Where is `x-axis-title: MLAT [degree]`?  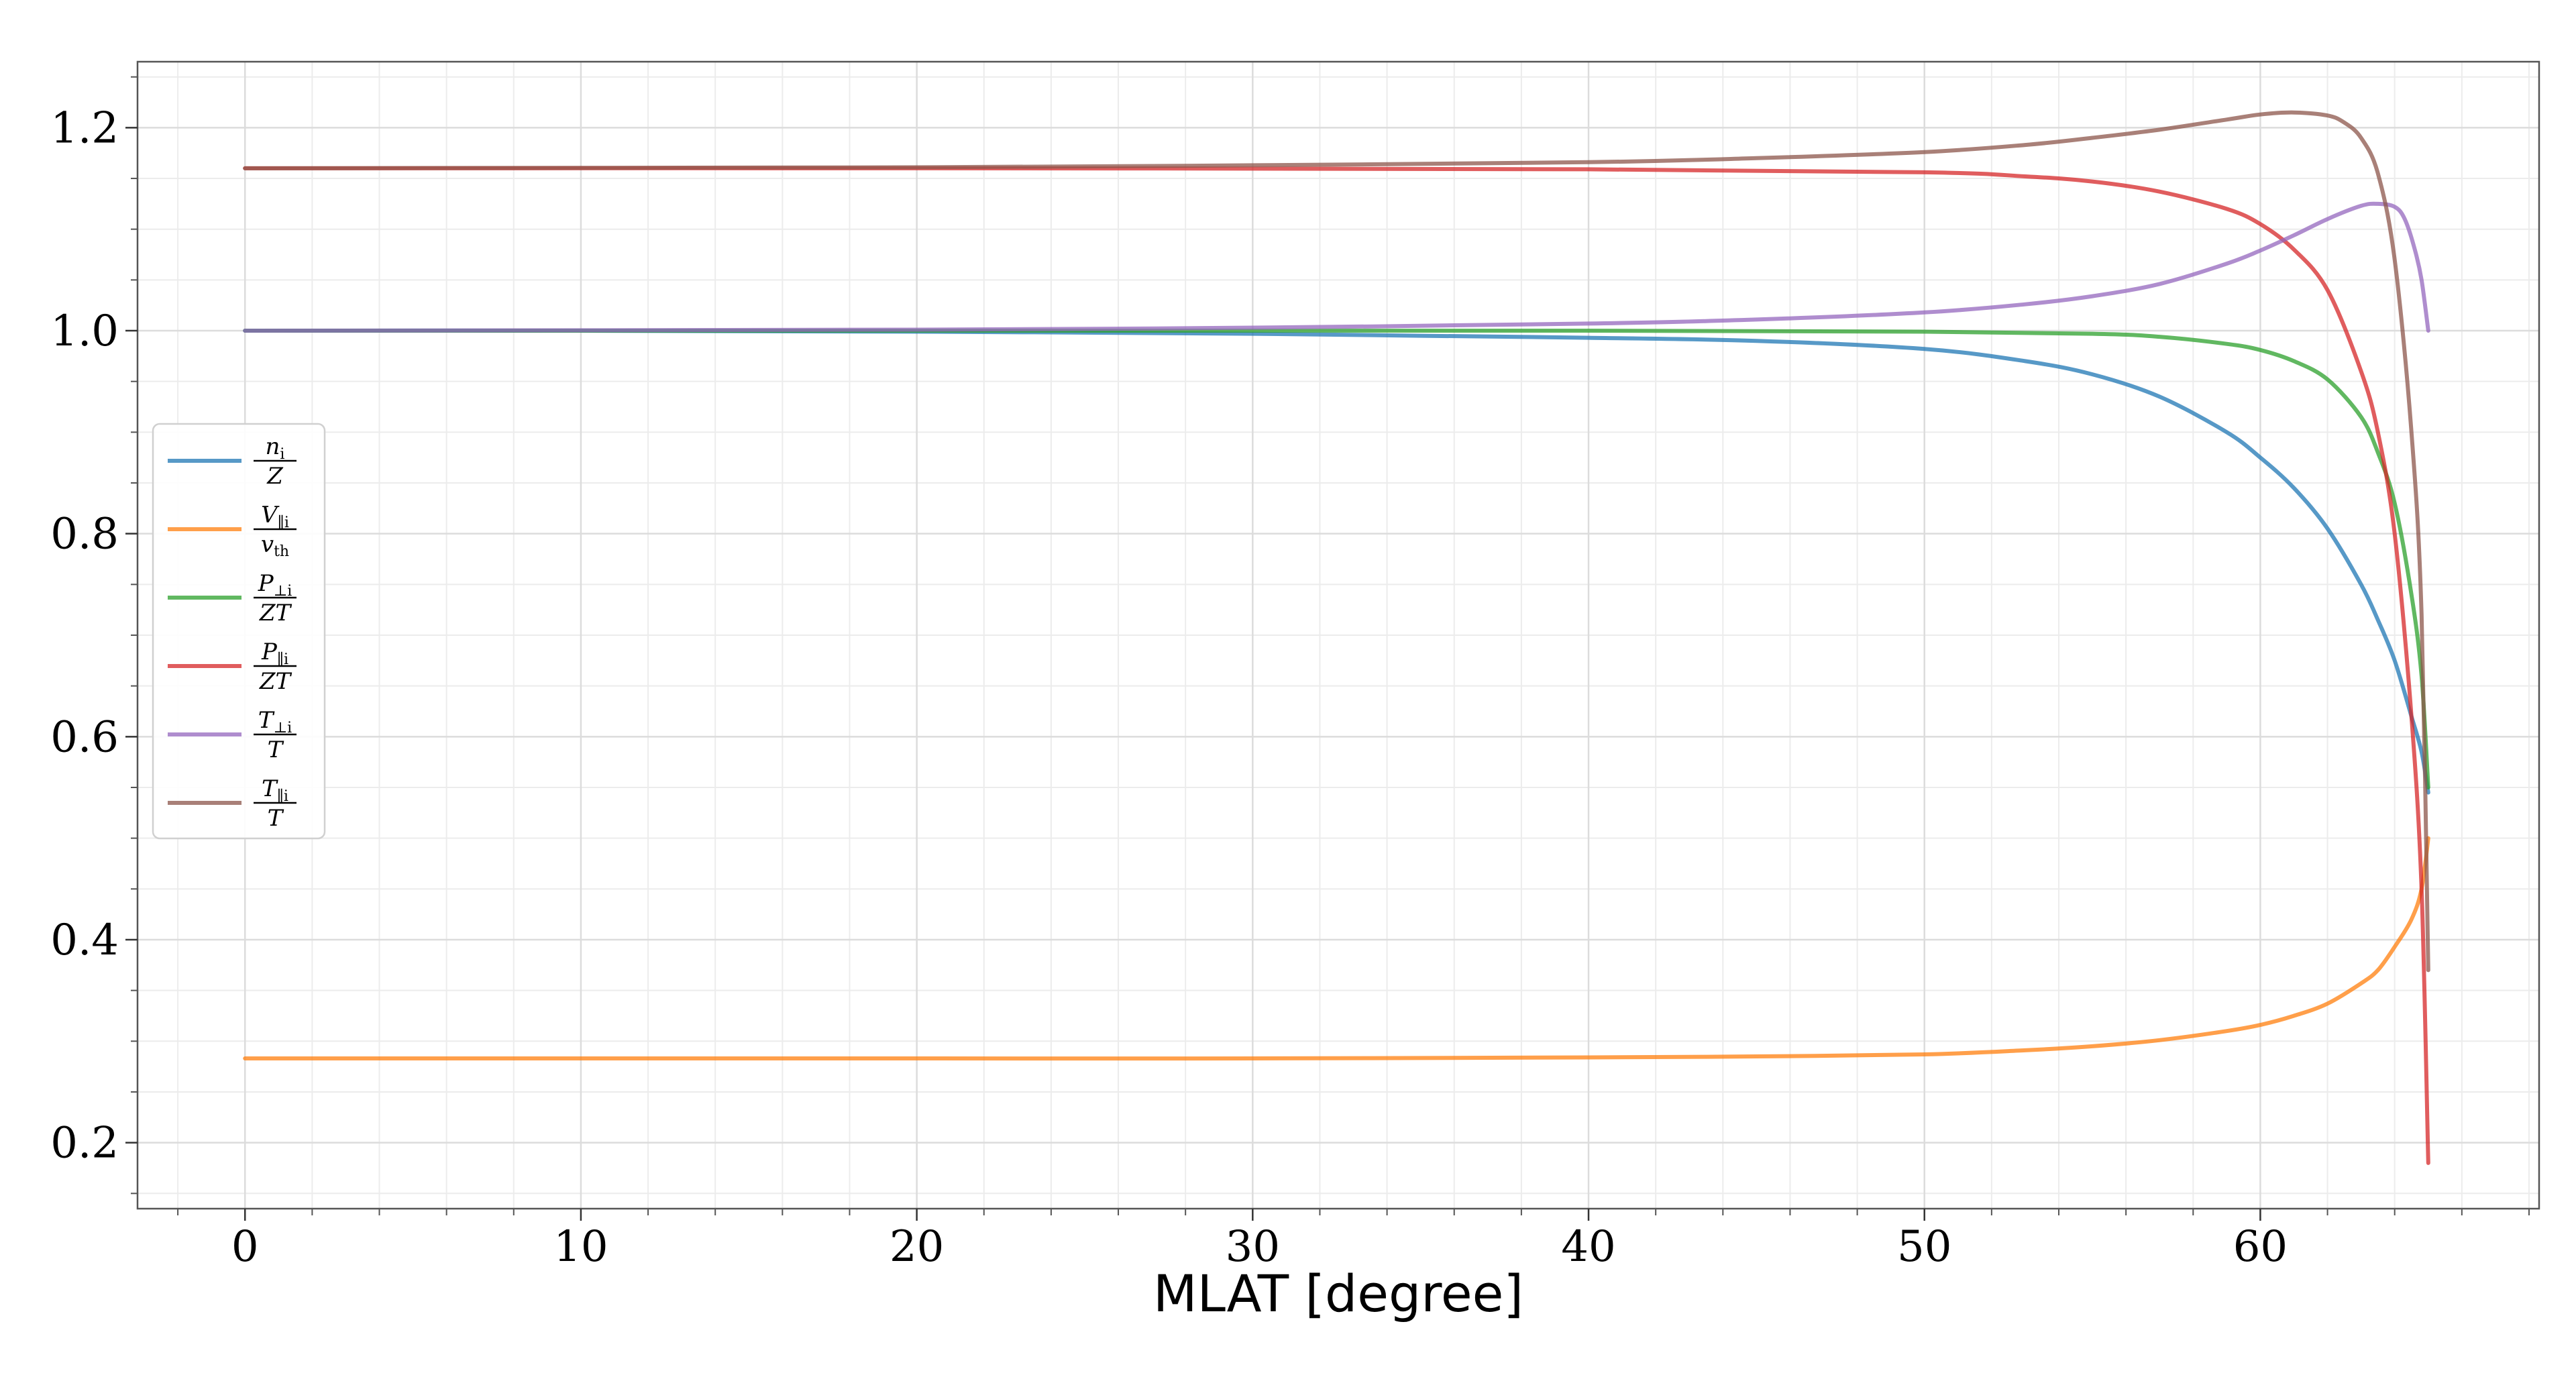 x-axis-title: MLAT [degree] is located at coordinates (1338, 1293).